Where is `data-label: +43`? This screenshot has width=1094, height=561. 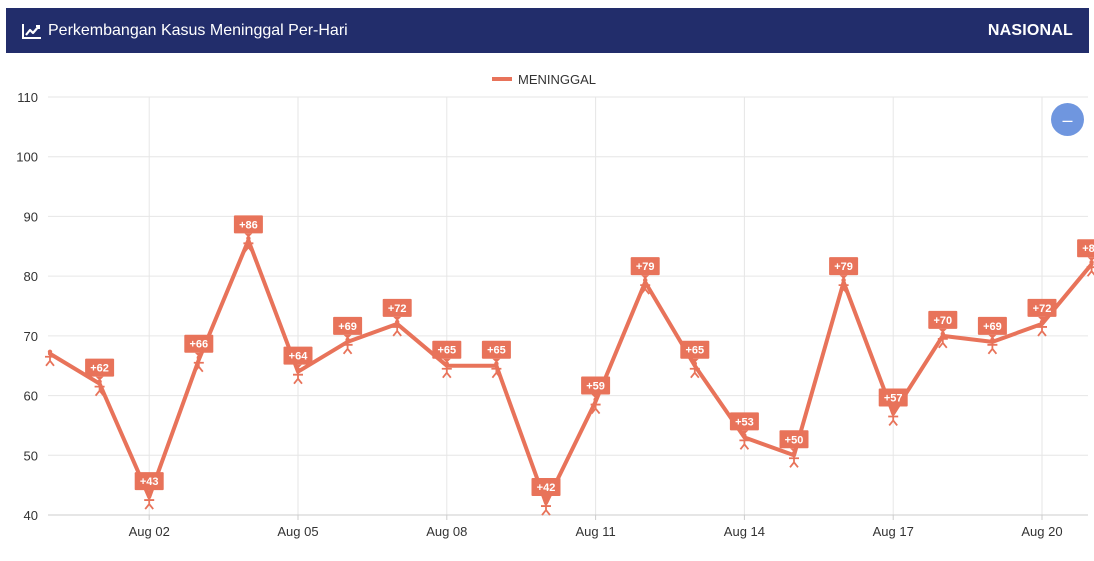
data-label: +43 is located at coordinates (149, 482).